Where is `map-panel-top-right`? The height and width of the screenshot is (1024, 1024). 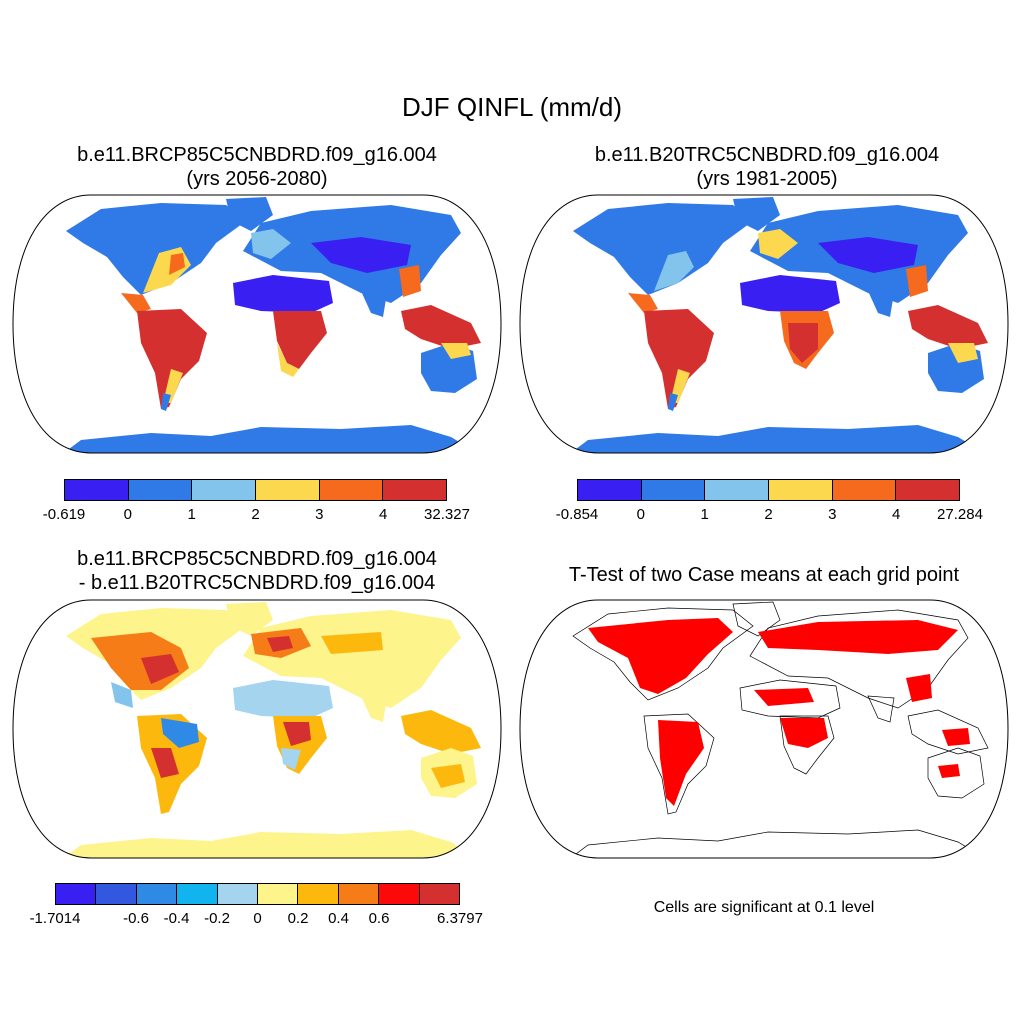
map-panel-top-right is located at coordinates (764, 324).